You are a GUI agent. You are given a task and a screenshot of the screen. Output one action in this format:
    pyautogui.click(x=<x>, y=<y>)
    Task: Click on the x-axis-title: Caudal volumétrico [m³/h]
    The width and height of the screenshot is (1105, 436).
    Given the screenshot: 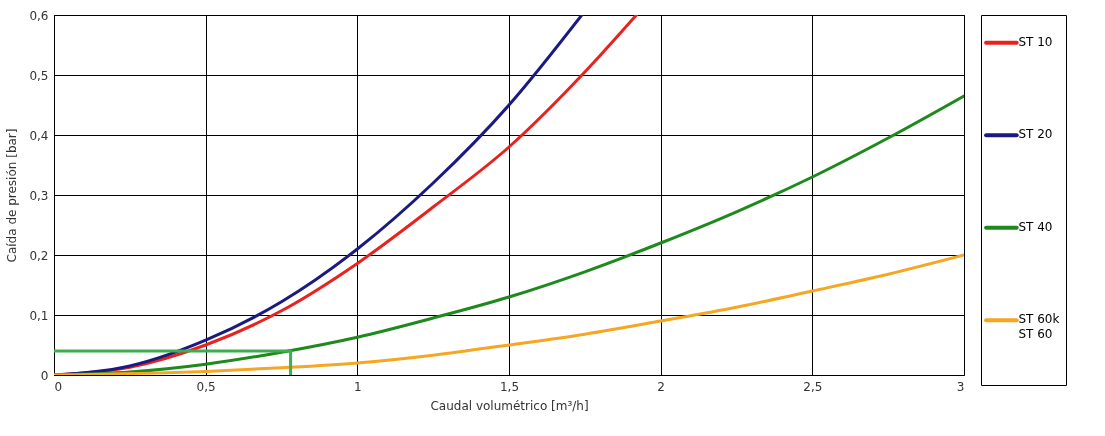 What is the action you would take?
    pyautogui.click(x=509, y=405)
    